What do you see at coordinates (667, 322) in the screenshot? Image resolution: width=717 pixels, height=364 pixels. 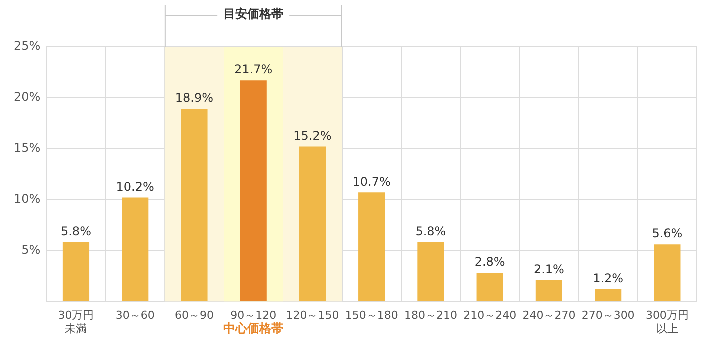 I see `x-tick-label: 300万円以上` at bounding box center [667, 322].